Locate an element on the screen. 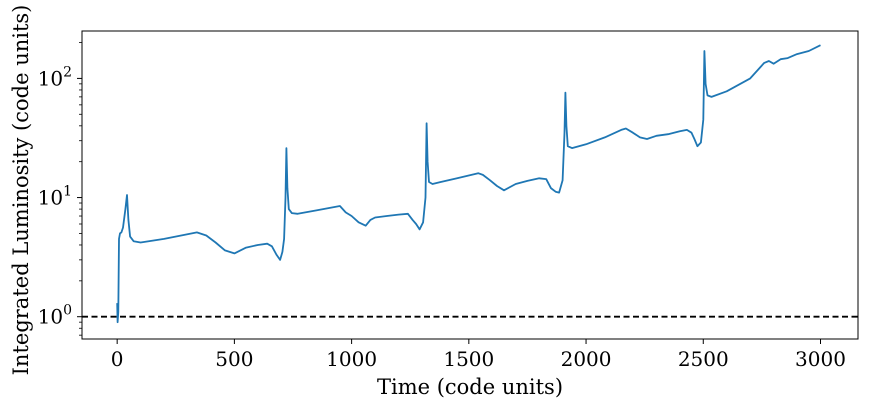 The height and width of the screenshot is (410, 870). y-axis-ticks: 10⁰ 10¹ 10² is located at coordinates (60, 189).